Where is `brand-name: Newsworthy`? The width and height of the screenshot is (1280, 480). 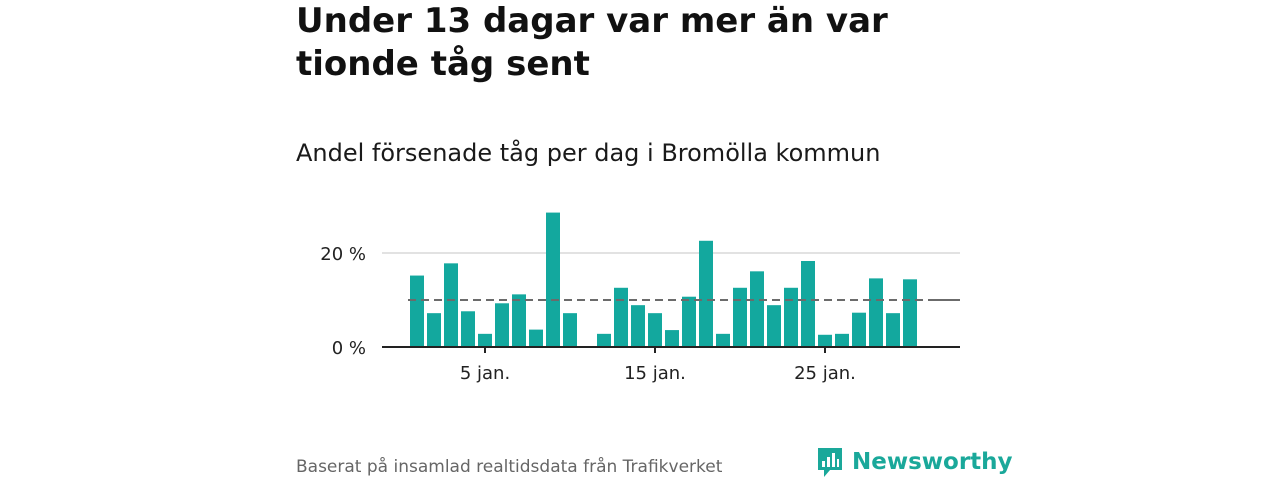 brand-name: Newsworthy is located at coordinates (932, 462).